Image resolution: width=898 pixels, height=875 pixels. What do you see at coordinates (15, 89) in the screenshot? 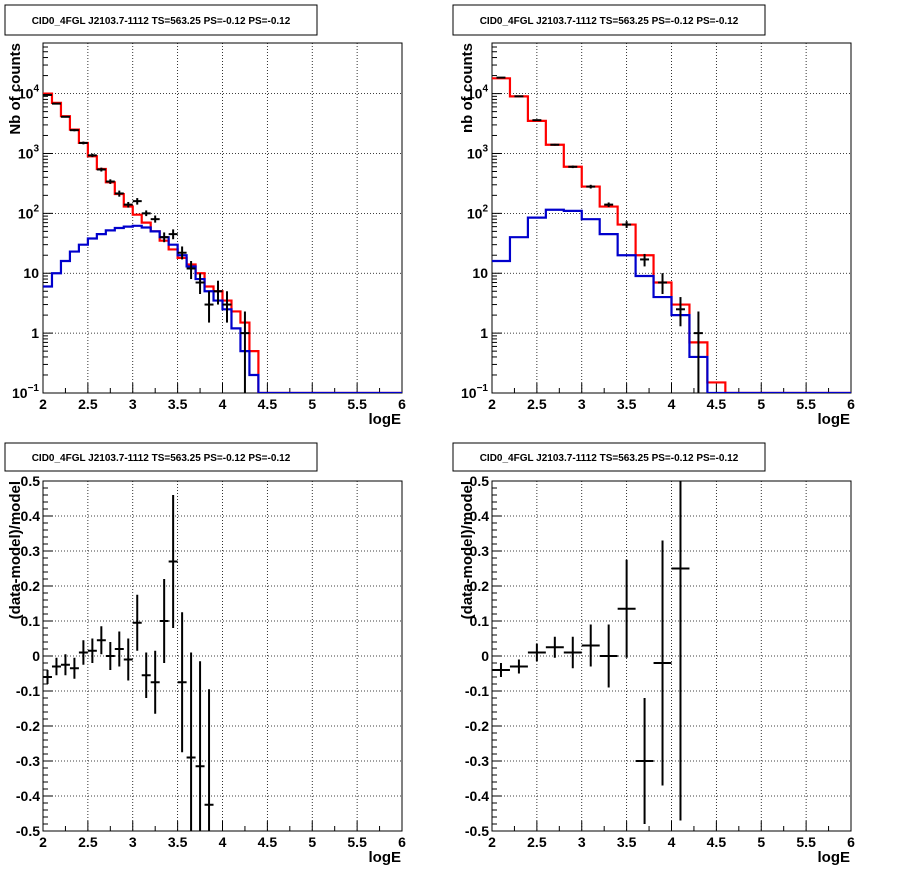
I see `y-axis-label: Nb of counts` at bounding box center [15, 89].